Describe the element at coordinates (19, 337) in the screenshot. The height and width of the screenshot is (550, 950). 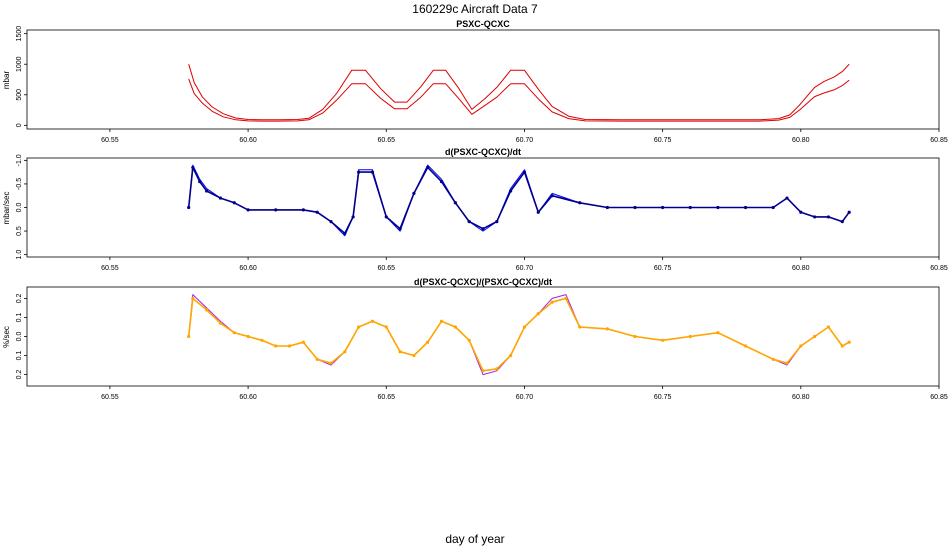
I see `y-tick-label: 0.0` at that location.